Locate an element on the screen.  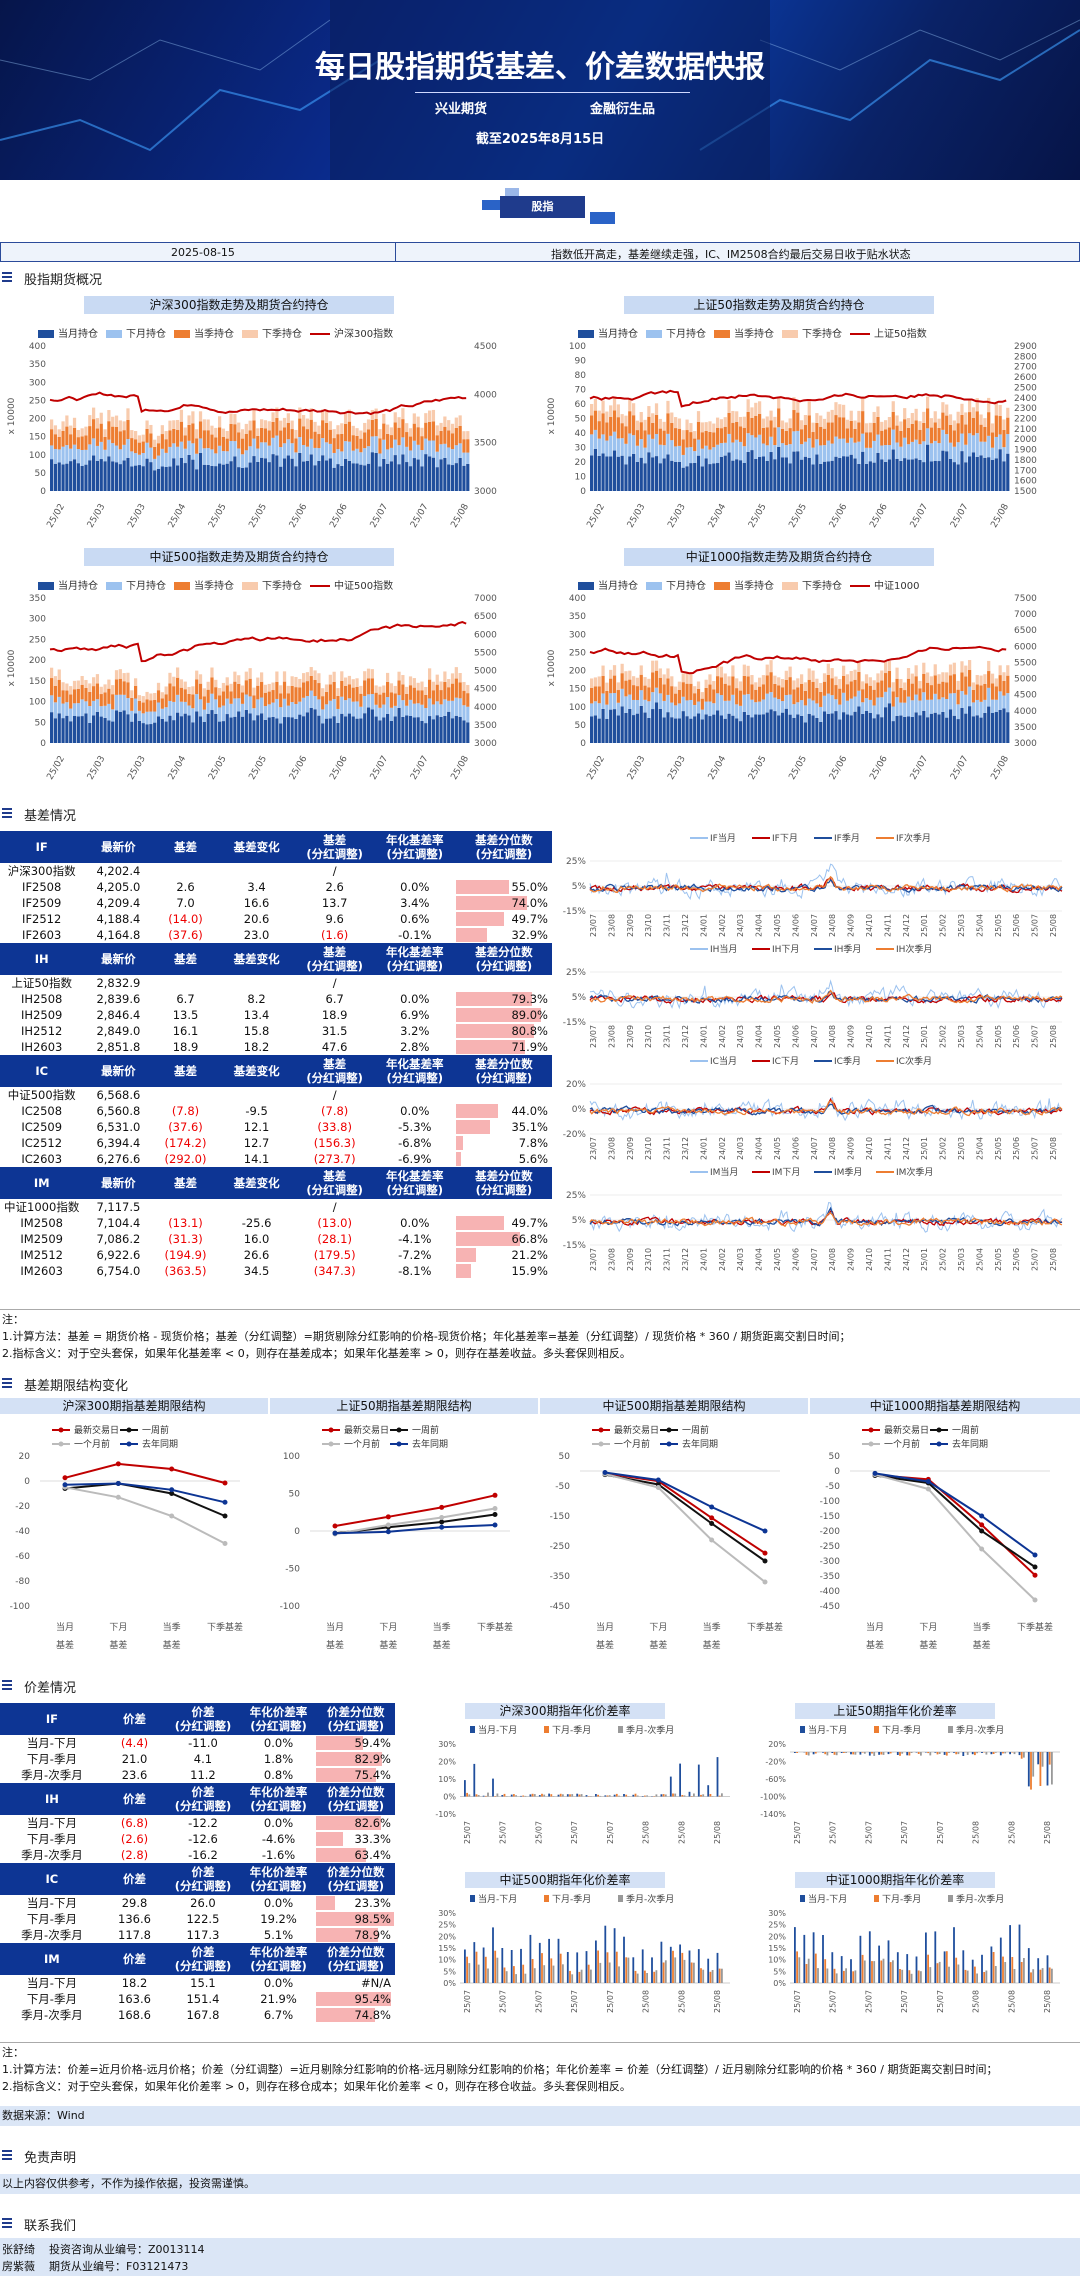
term-series-line is located at coordinates (145, 1499).